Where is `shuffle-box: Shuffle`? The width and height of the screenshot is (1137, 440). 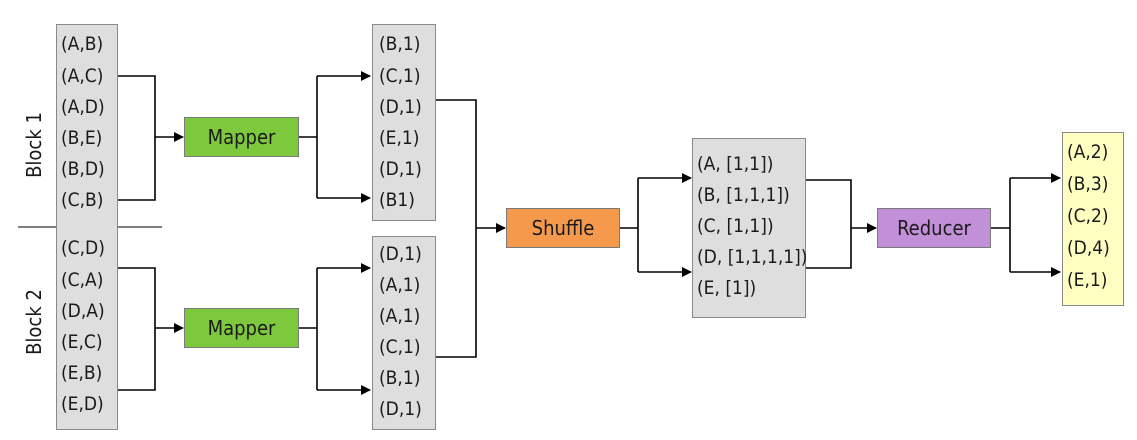 shuffle-box: Shuffle is located at coordinates (563, 228).